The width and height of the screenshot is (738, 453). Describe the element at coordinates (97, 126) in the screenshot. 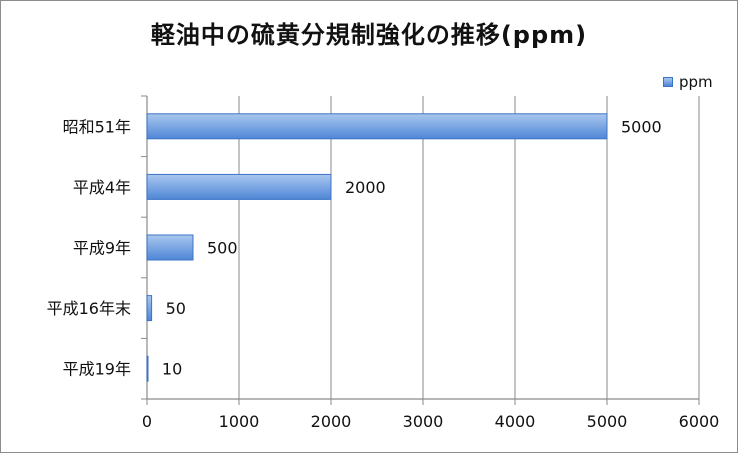

I see `category-label: 昭和51年` at that location.